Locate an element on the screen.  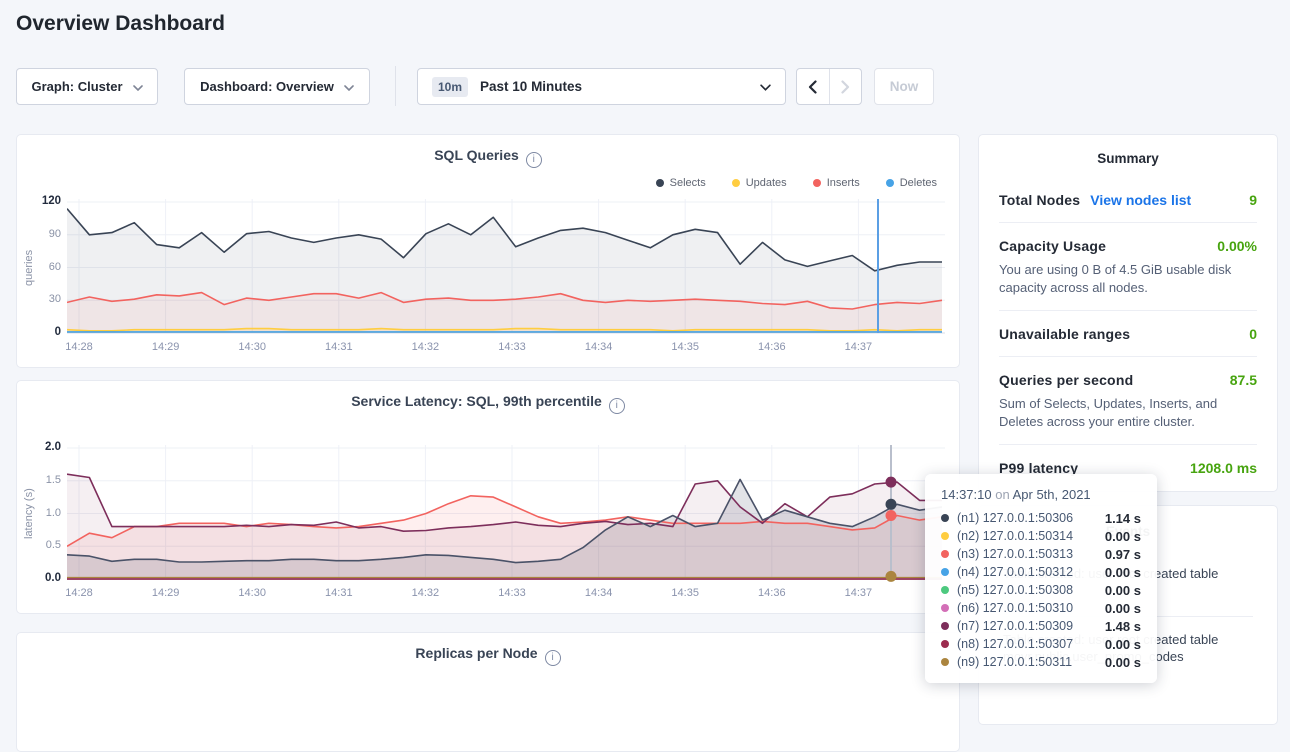
tooltip-node-row: (n3) 127.0.0.1:50313 0.97 s is located at coordinates (1041, 554).